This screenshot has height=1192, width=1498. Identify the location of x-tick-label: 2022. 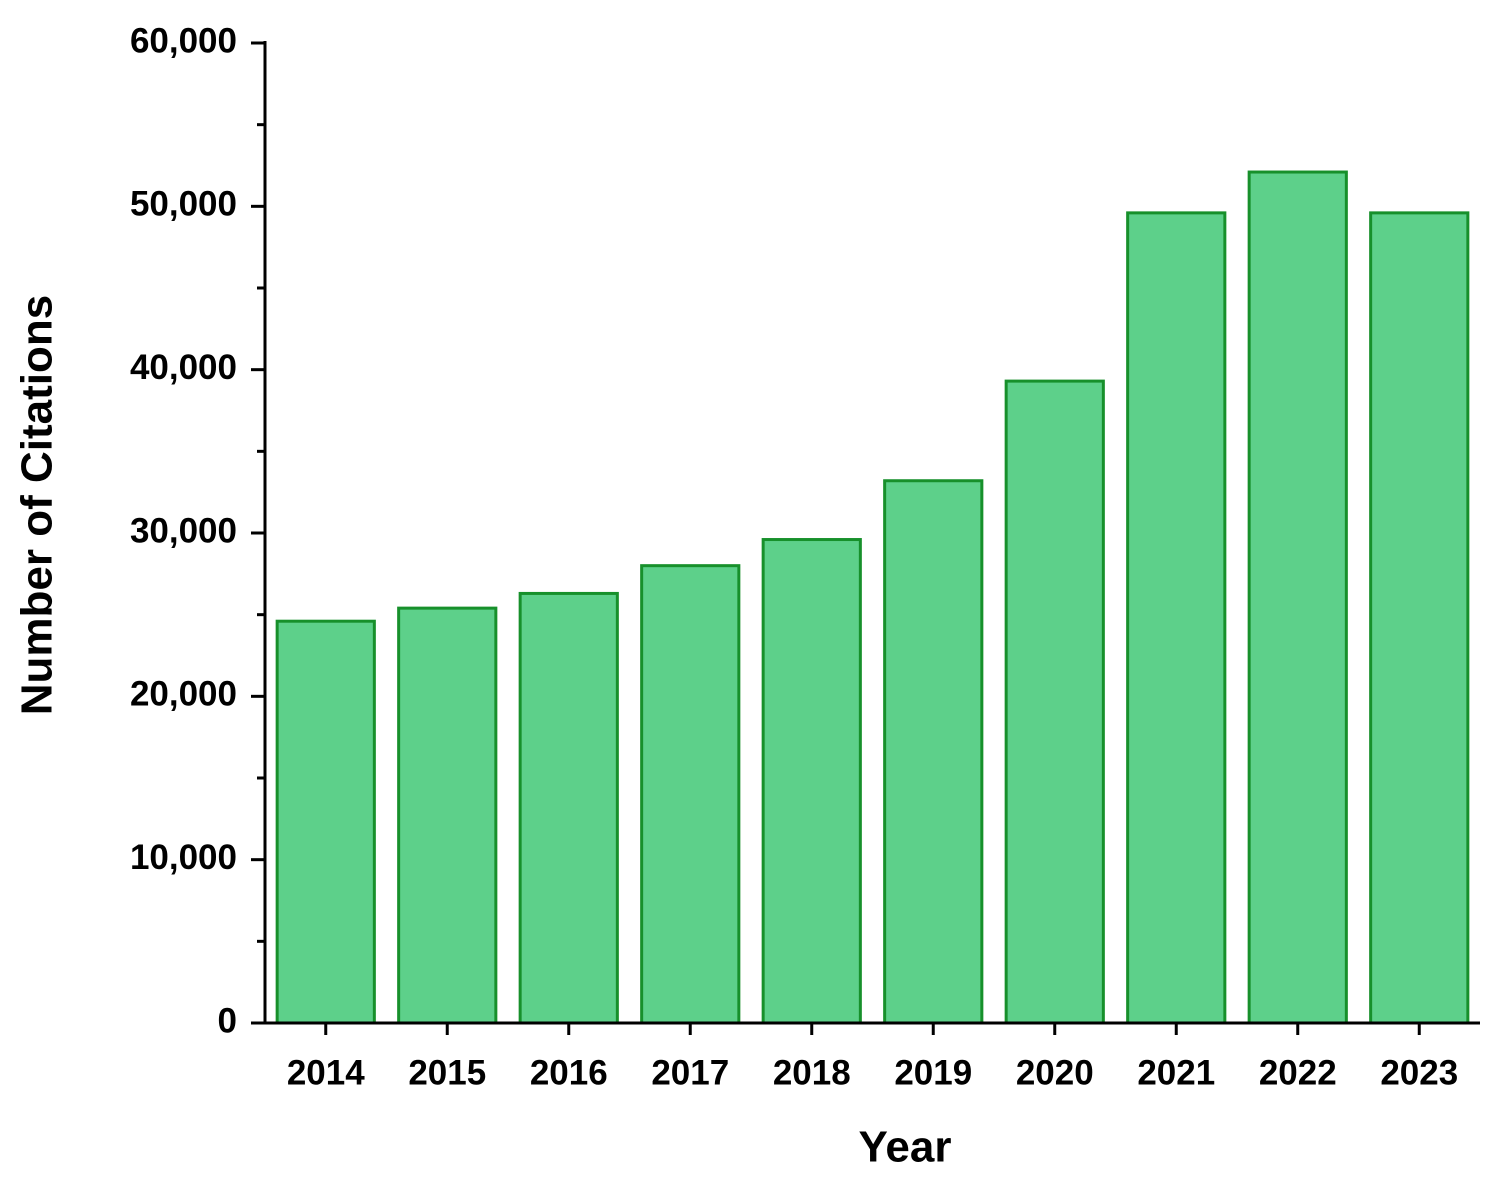
(1298, 1072).